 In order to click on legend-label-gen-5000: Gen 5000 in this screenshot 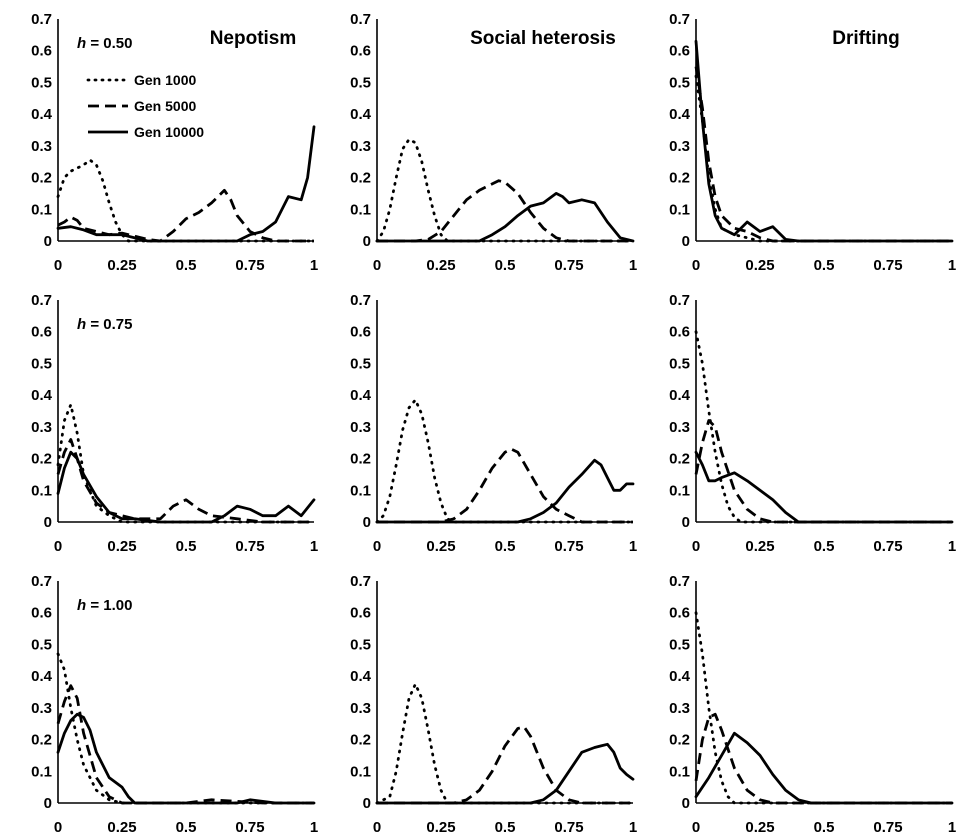, I will do `click(165, 106)`.